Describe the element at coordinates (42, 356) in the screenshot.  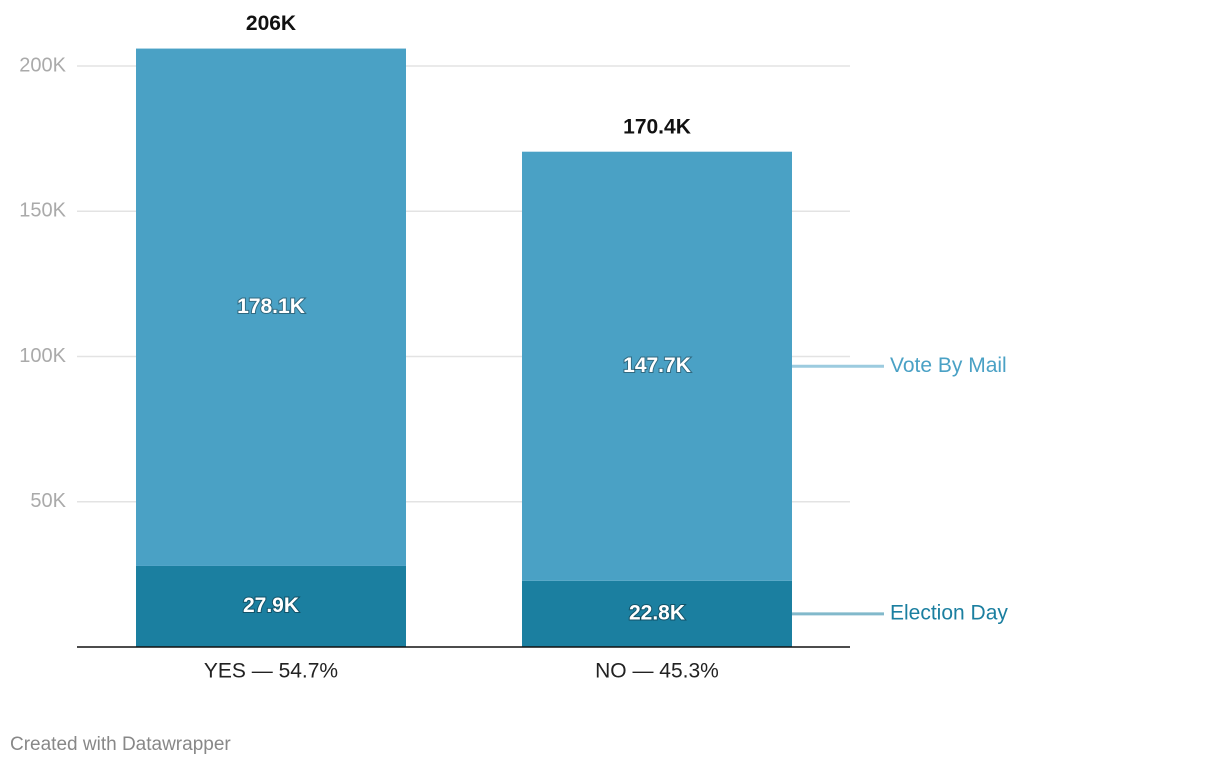
I see `y-tick-label: 100K` at that location.